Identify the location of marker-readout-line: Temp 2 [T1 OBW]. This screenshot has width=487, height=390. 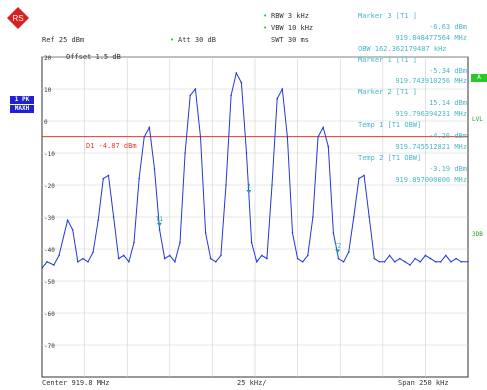
(390, 157).